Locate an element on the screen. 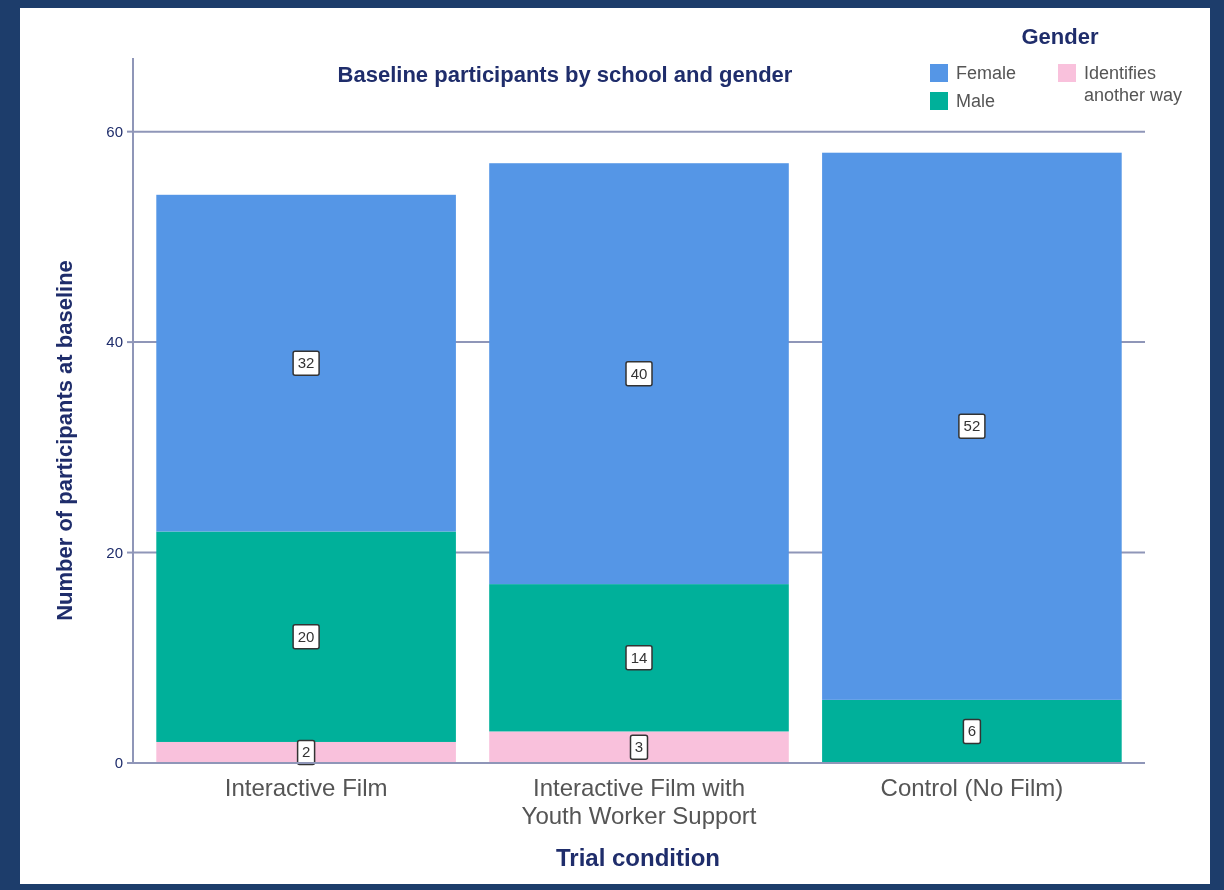 Image resolution: width=1224 pixels, height=890 pixels. y-tick-label: 60 is located at coordinates (114, 131).